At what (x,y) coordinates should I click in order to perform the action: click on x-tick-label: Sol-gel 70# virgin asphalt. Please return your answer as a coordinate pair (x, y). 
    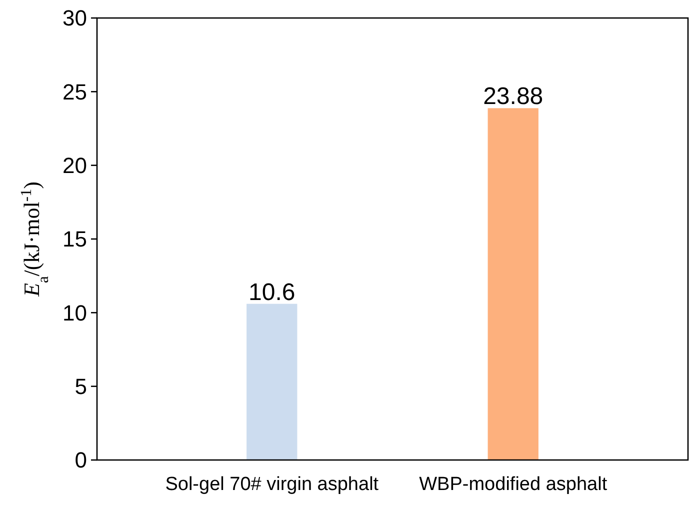
    Looking at the image, I should click on (272, 484).